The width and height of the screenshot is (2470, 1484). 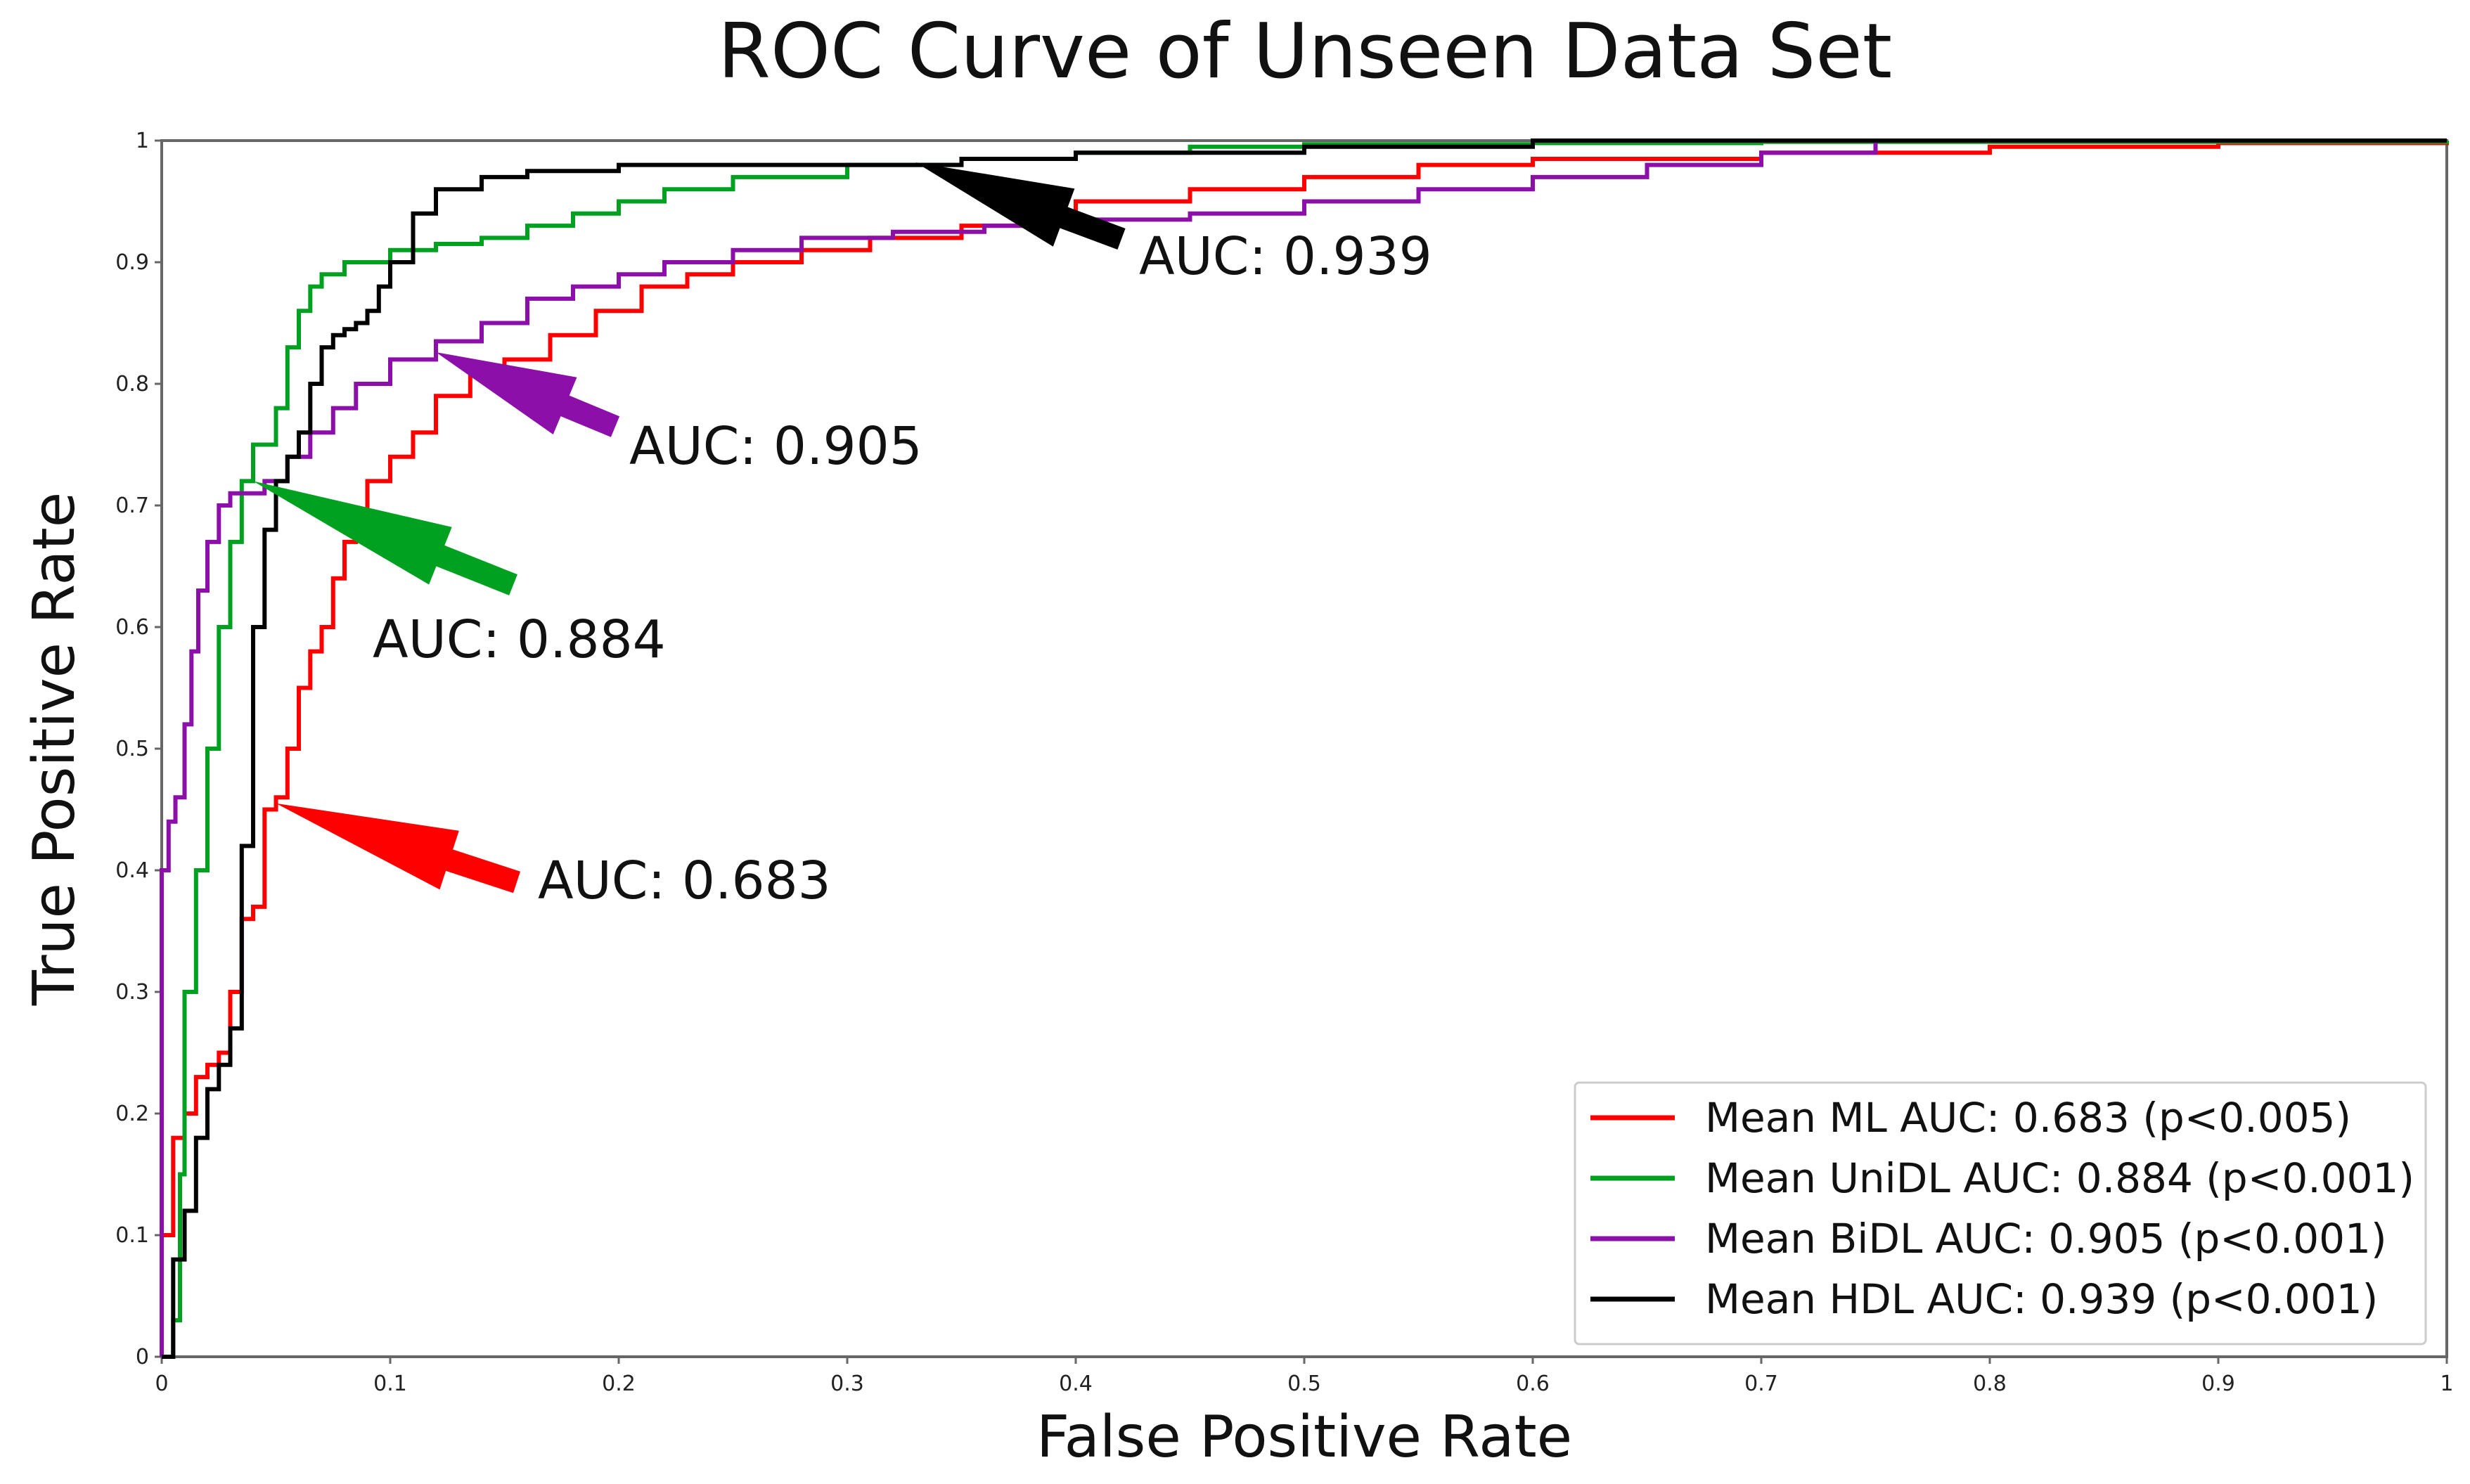 What do you see at coordinates (132, 749) in the screenshot?
I see `y-tick-label: 0.5` at bounding box center [132, 749].